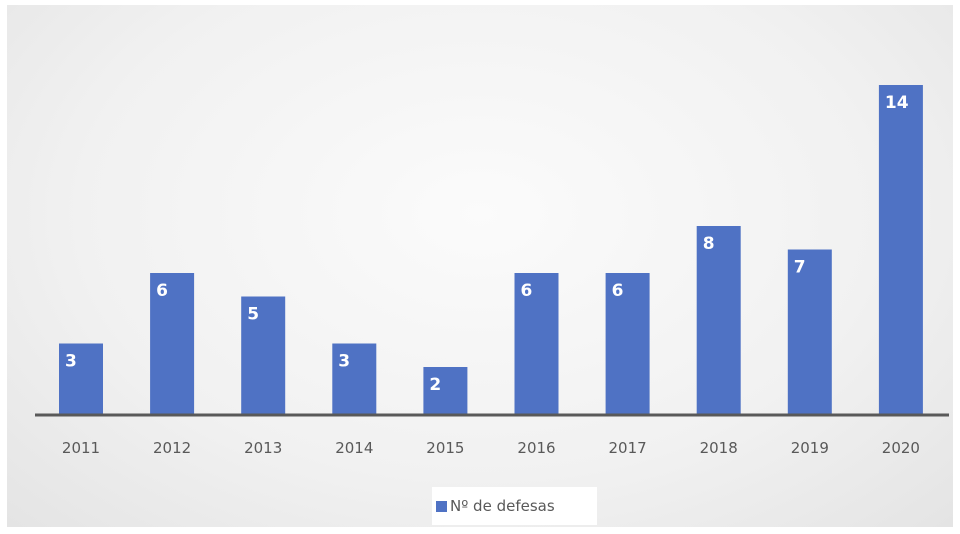 This screenshot has height=534, width=960. Describe the element at coordinates (81, 448) in the screenshot. I see `x-tick-label-2011: 2011` at that location.